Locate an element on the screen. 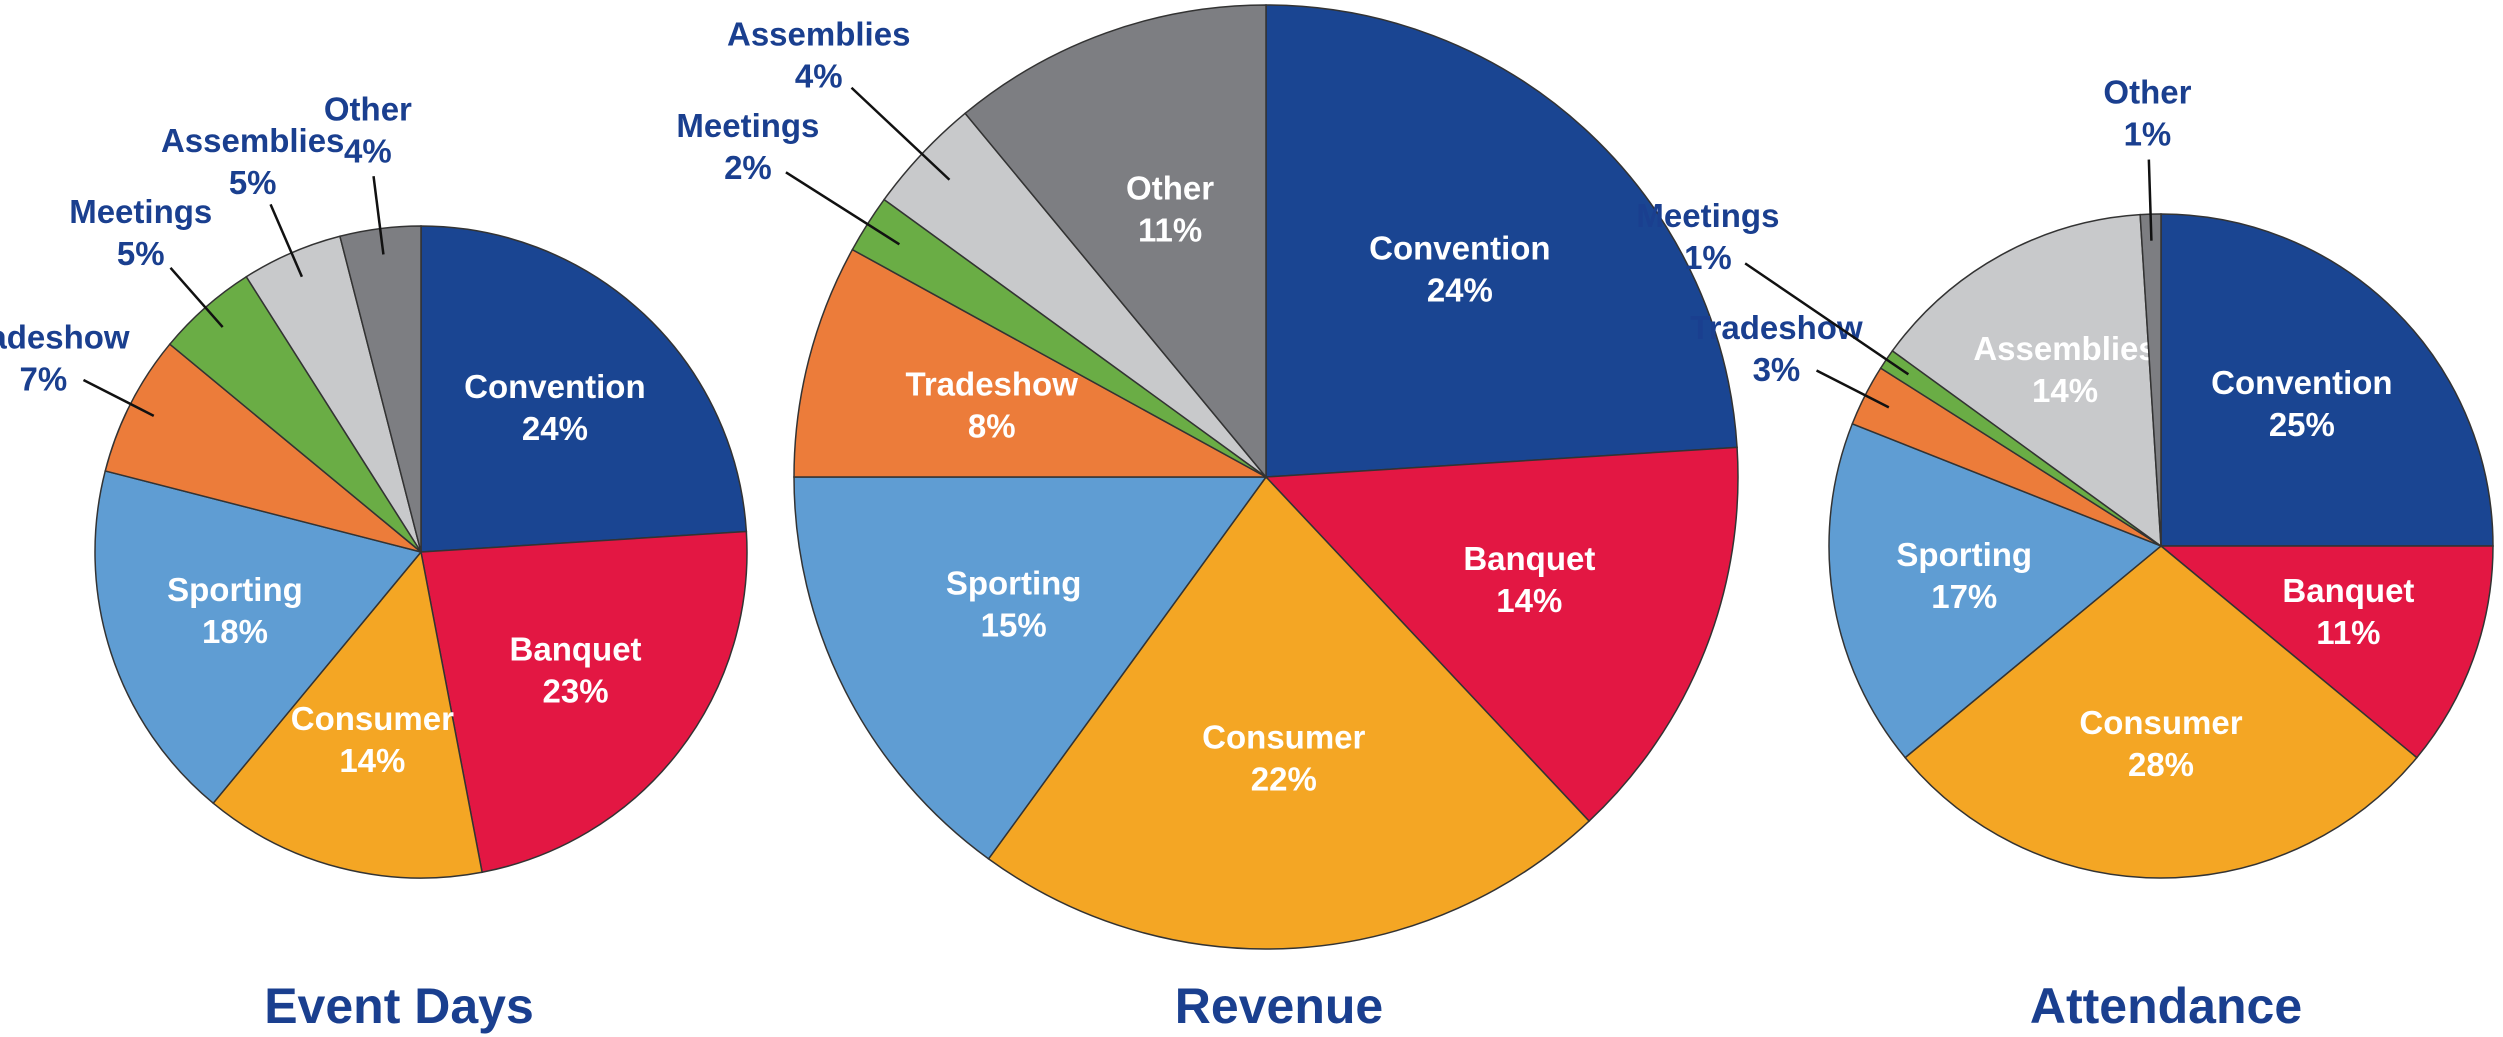  slice-value-label: 2% is located at coordinates (748, 167).